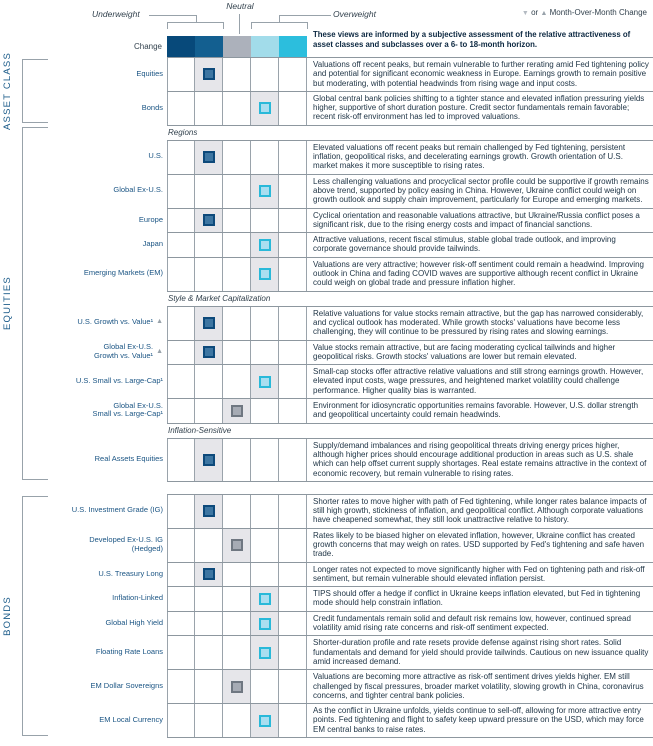  What do you see at coordinates (410, 298) in the screenshot?
I see `subheader-label: Style & Market Capitalization` at bounding box center [410, 298].